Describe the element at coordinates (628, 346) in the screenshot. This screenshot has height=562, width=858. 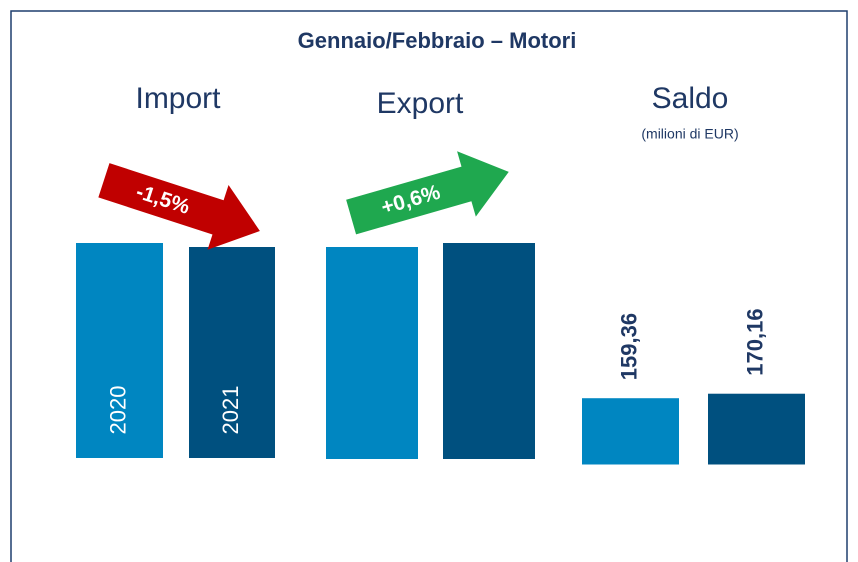
I see `value-label: 159,36` at that location.